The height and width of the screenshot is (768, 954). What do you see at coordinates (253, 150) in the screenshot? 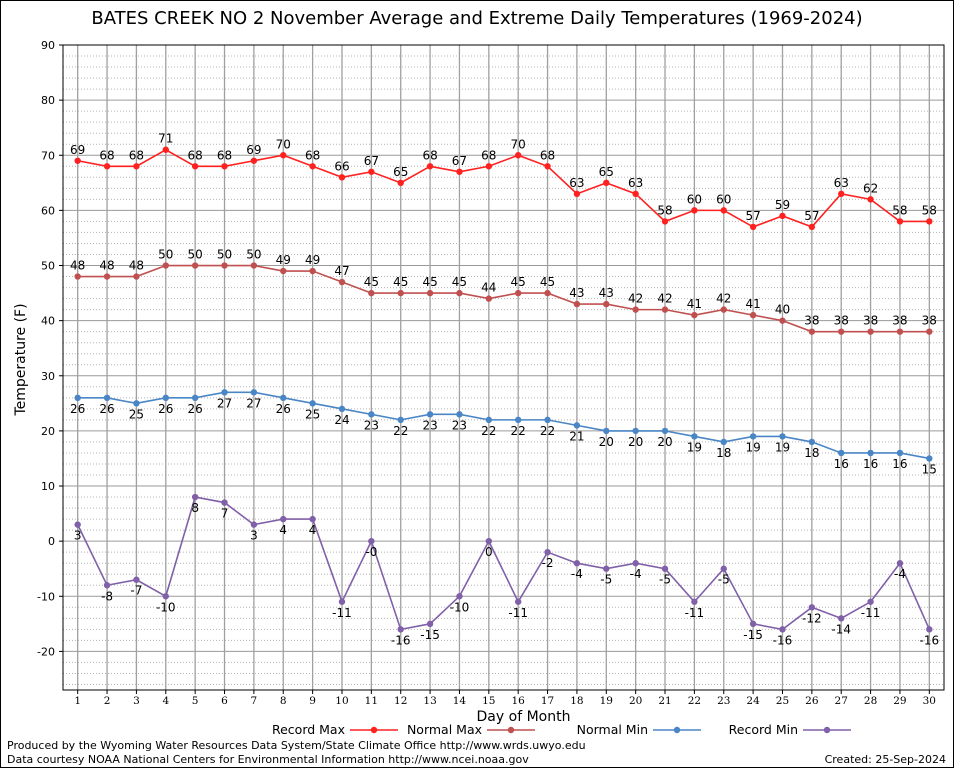
I see `data-label: 69` at bounding box center [253, 150].